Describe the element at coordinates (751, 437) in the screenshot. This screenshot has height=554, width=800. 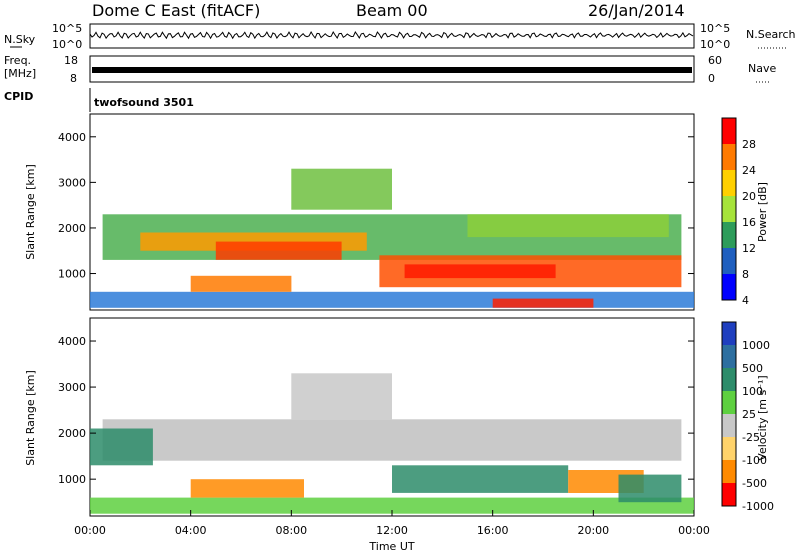
I see `colorbar-tick-4: -25` at that location.